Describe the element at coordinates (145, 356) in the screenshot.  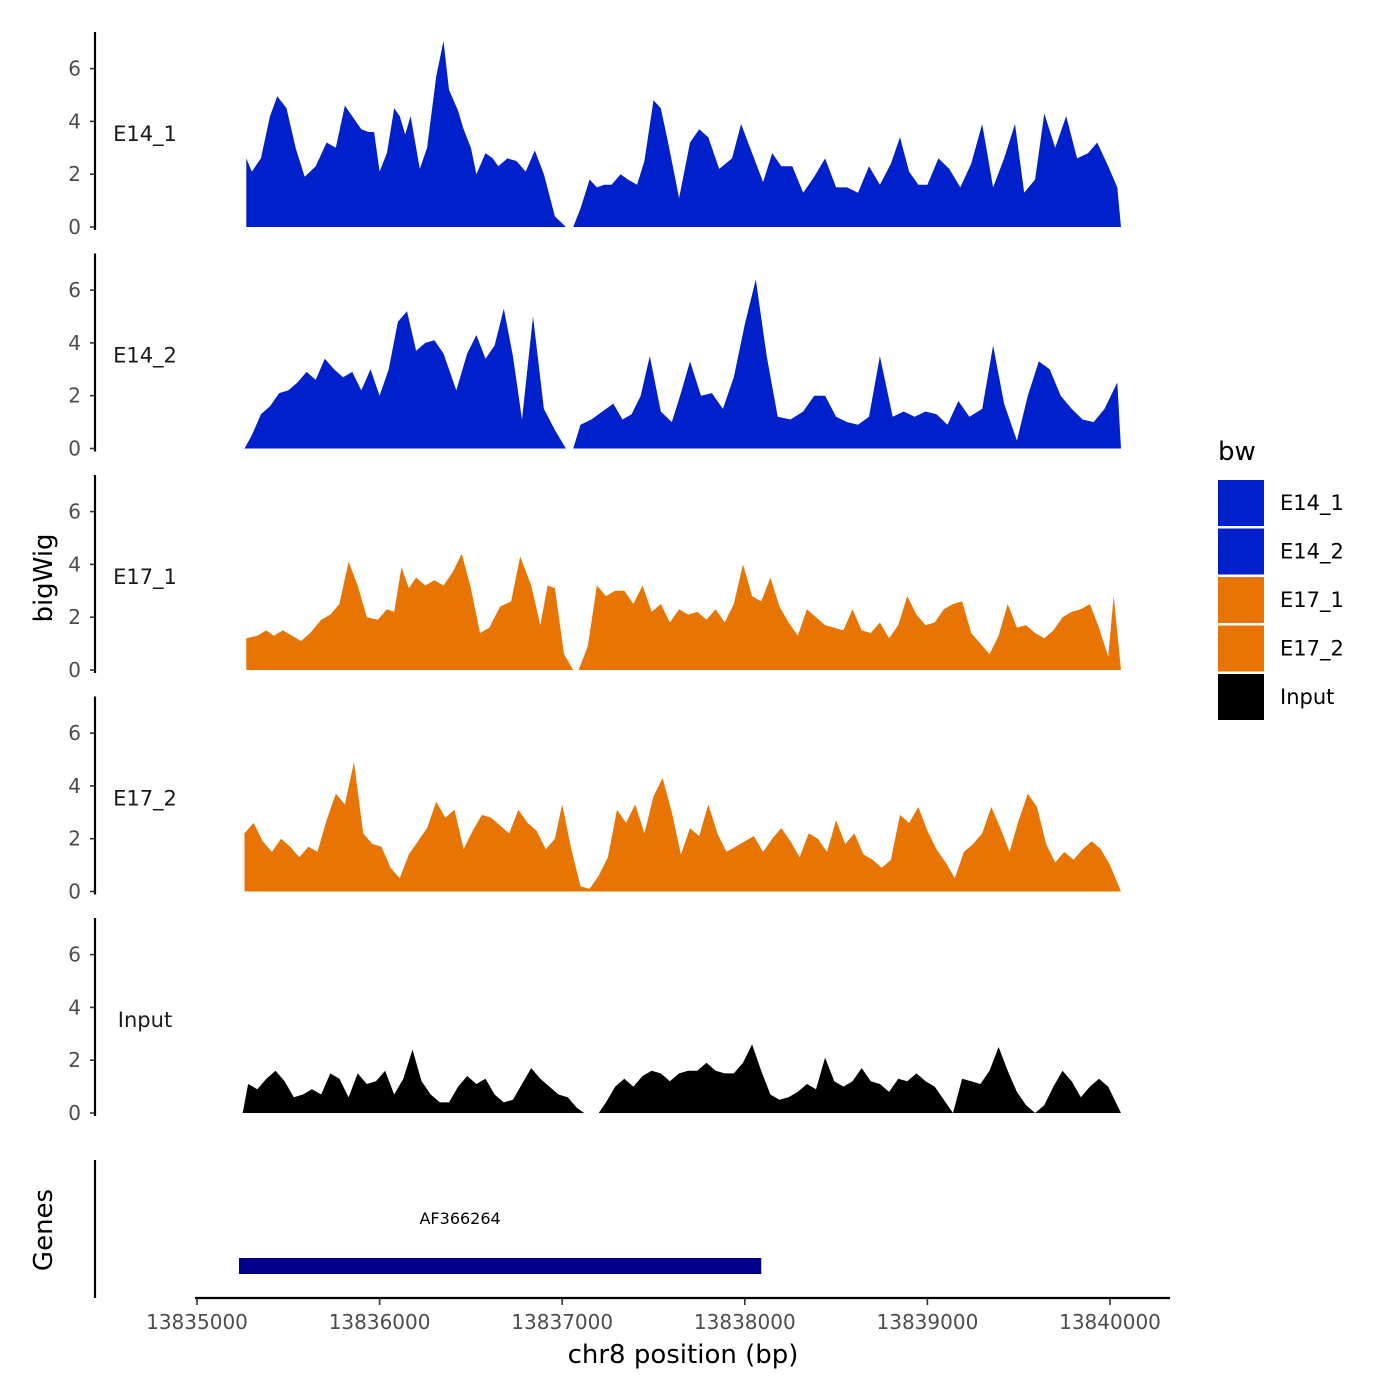
I see `strip-label-e14-2: E14_2` at that location.